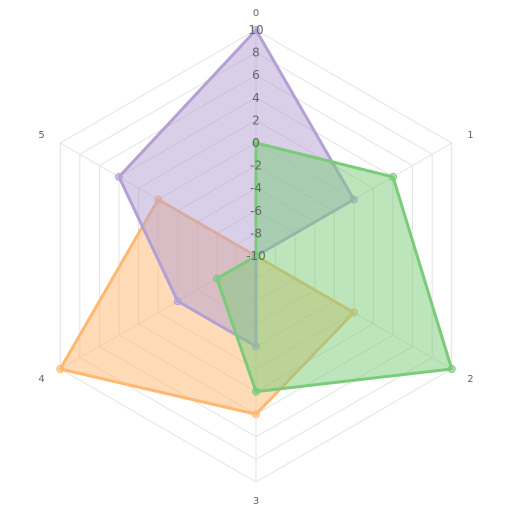 The width and height of the screenshot is (512, 512). I want to click on tick-label-0: -10, so click(256, 256).